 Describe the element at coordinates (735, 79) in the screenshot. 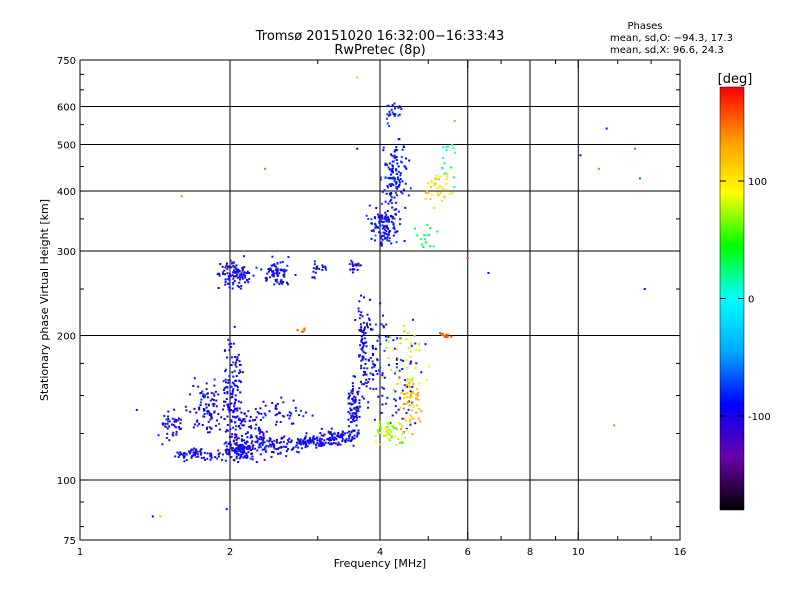

I see `colorbar-label: [deg]` at that location.